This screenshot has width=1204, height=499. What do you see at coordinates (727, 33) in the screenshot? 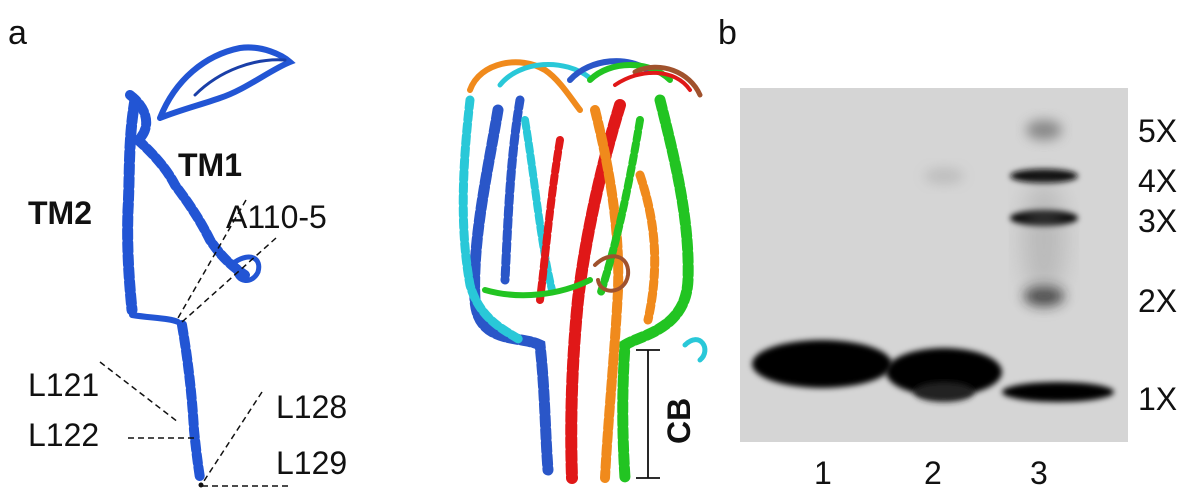
I see `panel-b-letter: b` at bounding box center [727, 33].